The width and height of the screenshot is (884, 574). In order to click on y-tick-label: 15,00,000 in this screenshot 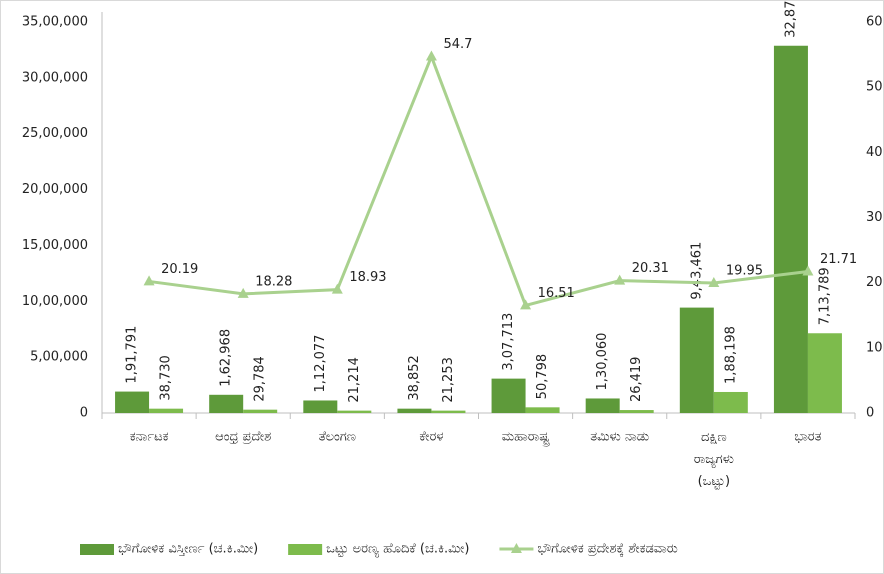, I will do `click(55, 245)`.